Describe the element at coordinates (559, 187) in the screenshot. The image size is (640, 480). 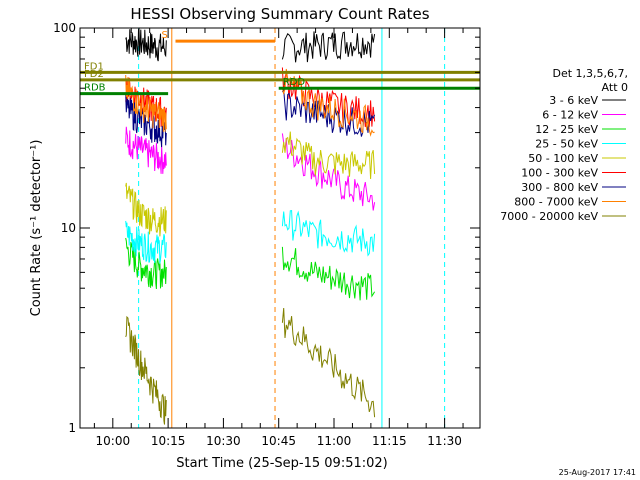
I see `legend-label-6: 300 - 800 keV` at that location.